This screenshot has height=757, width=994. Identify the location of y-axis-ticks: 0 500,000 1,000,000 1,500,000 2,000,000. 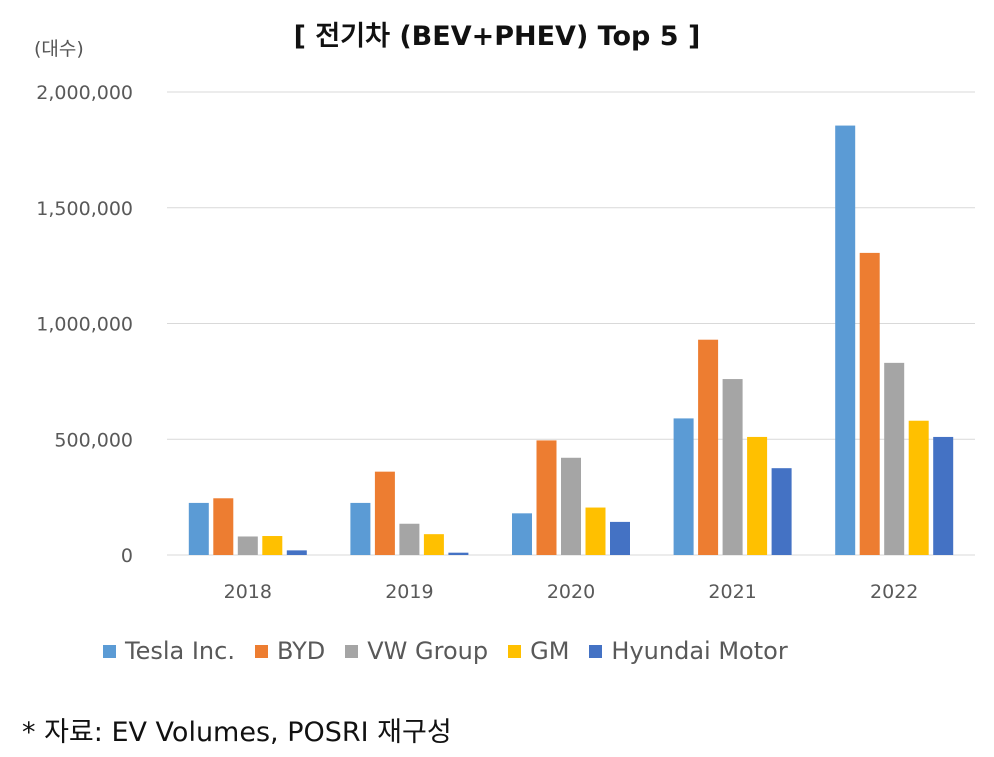
(84, 324).